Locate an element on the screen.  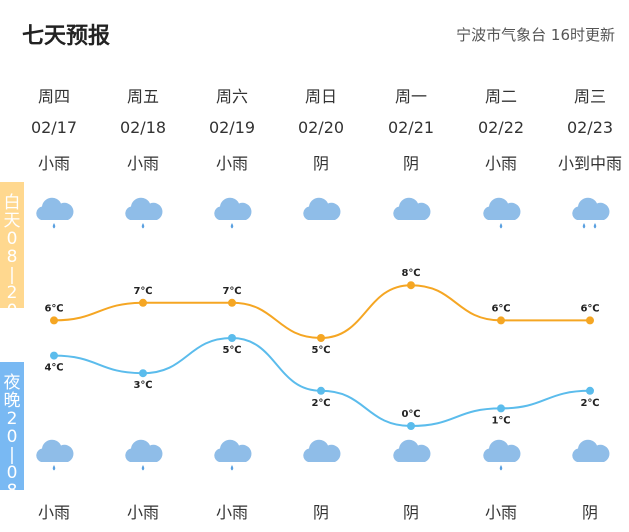
day-label-tag: 白天 0 8 | 2 0 is located at coordinates (12, 251).